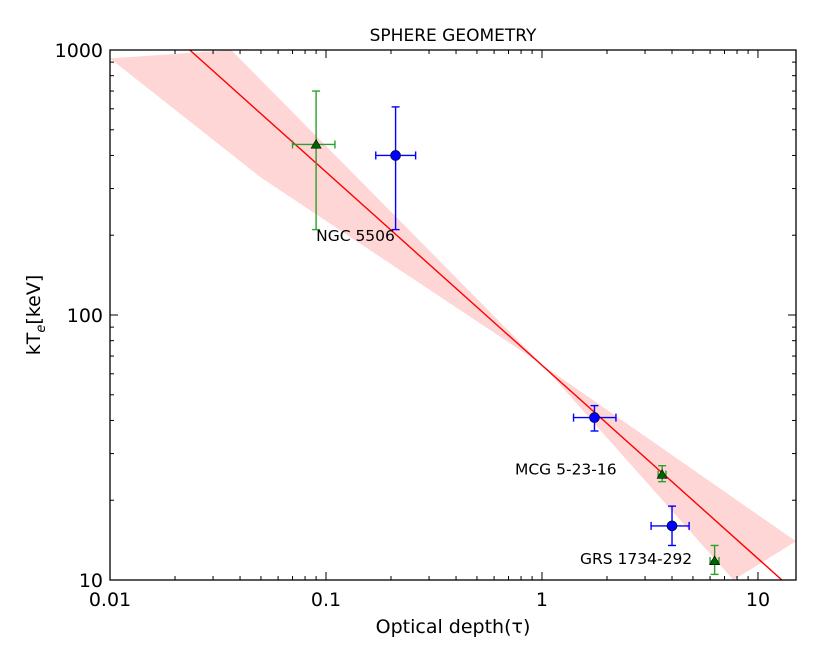 The image size is (831, 648). What do you see at coordinates (41, 329) in the screenshot?
I see `y-axis-label-subscript: e` at bounding box center [41, 329].